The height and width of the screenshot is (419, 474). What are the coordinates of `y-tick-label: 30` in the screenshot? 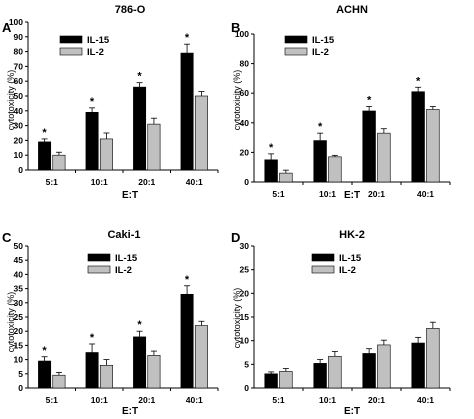 It's located at (19, 303).